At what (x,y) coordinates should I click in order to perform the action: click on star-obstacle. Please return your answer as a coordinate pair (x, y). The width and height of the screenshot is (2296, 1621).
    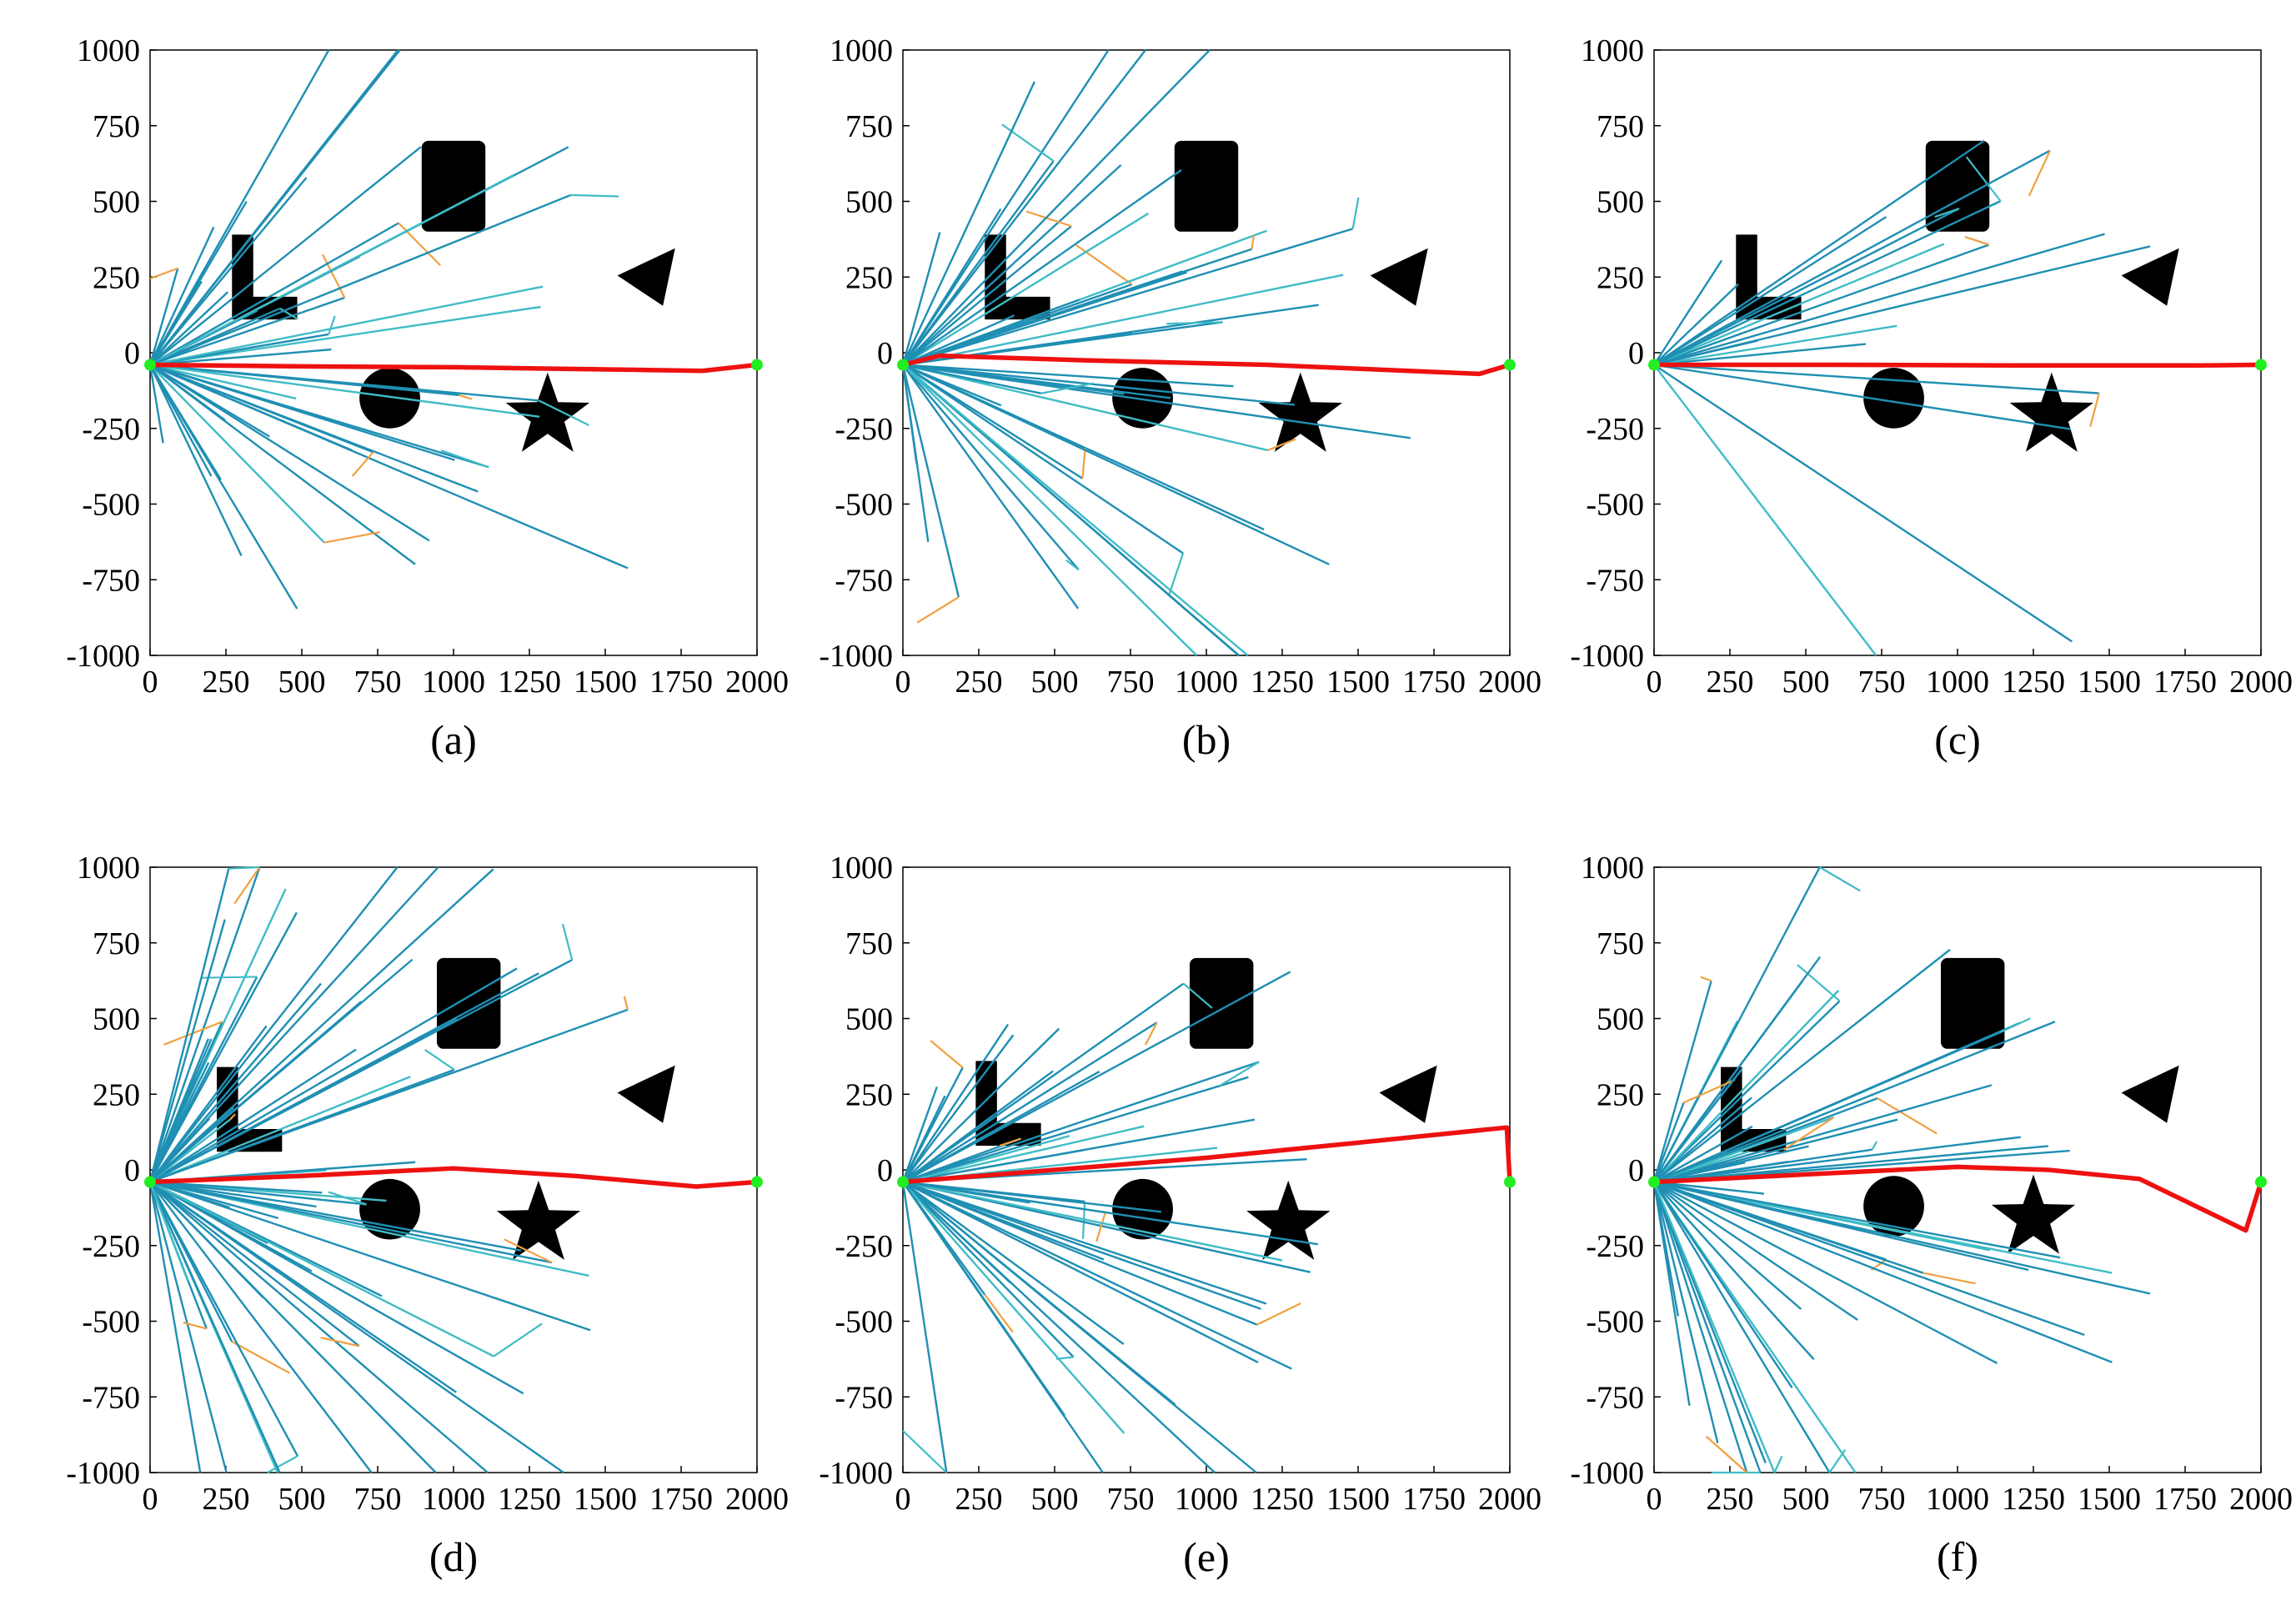
    Looking at the image, I should click on (1300, 412).